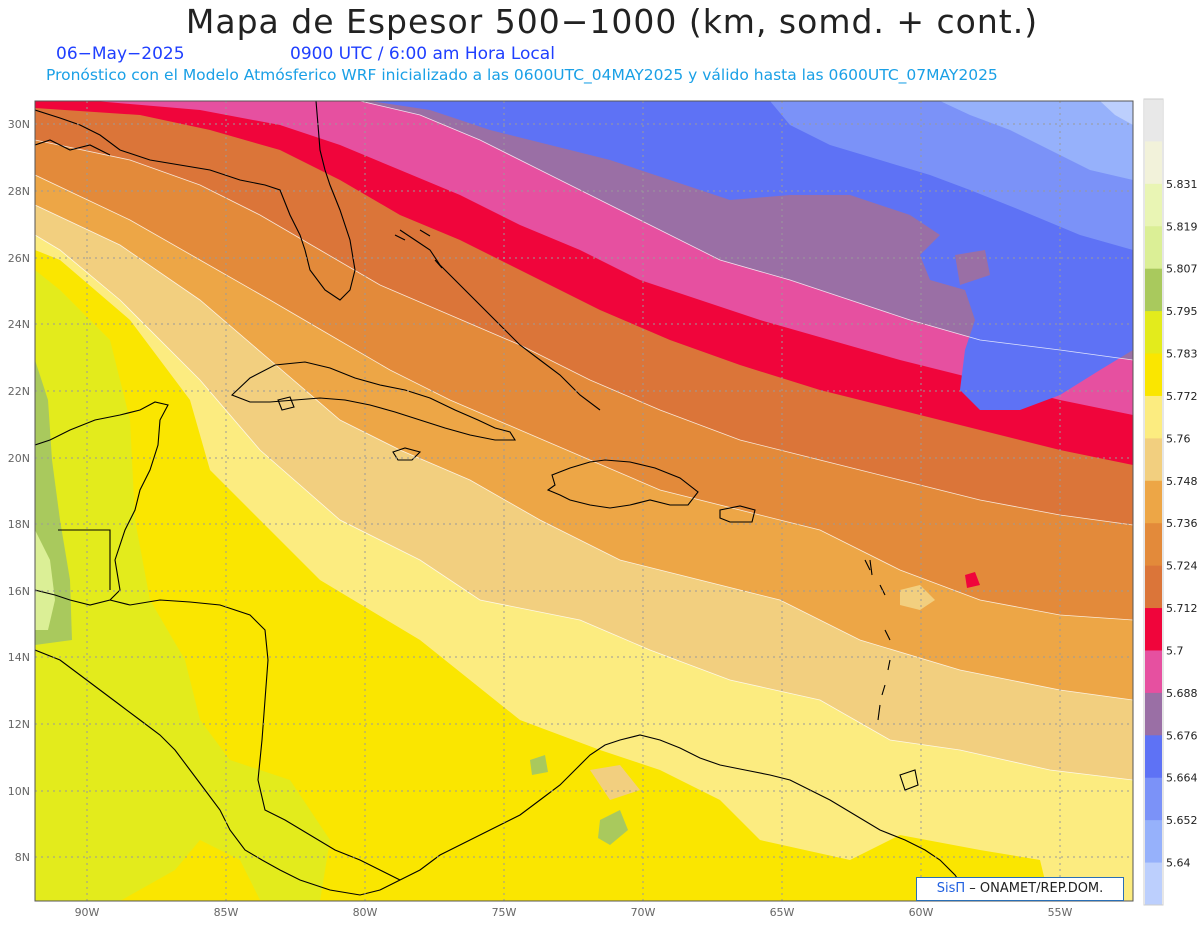  What do you see at coordinates (226, 912) in the screenshot?
I see `lon-label: 85W` at bounding box center [226, 912].